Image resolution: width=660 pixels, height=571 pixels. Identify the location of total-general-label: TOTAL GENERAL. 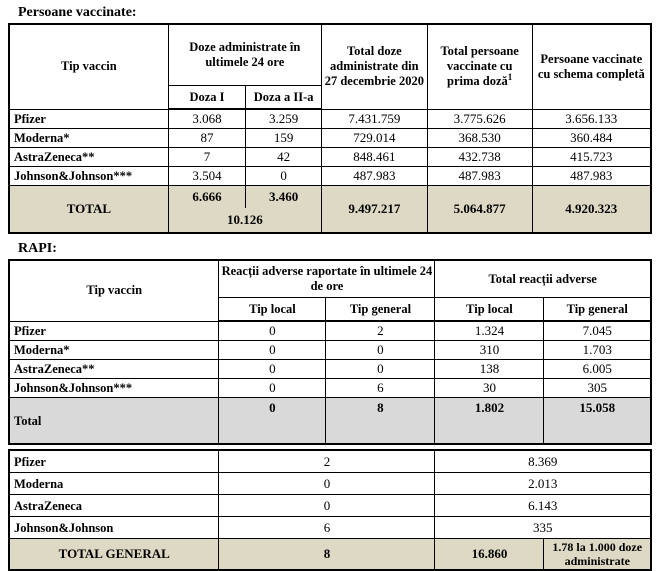
(114, 554).